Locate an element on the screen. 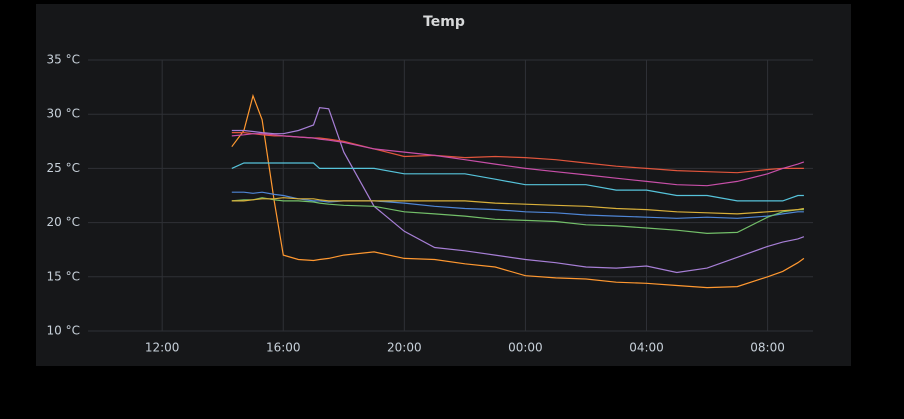 Image resolution: width=904 pixels, height=419 pixels. x-tick-label: 16:00 is located at coordinates (283, 348).